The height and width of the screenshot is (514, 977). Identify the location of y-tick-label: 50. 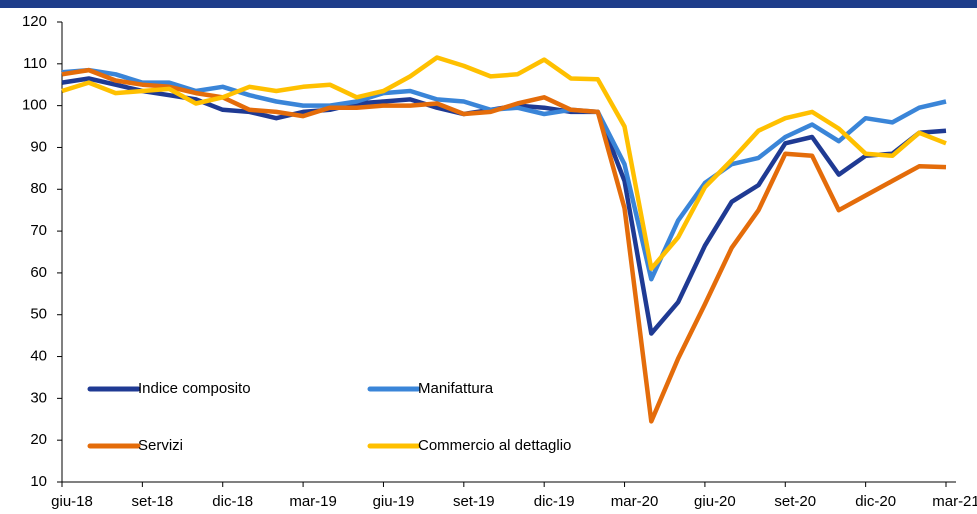
(38, 314).